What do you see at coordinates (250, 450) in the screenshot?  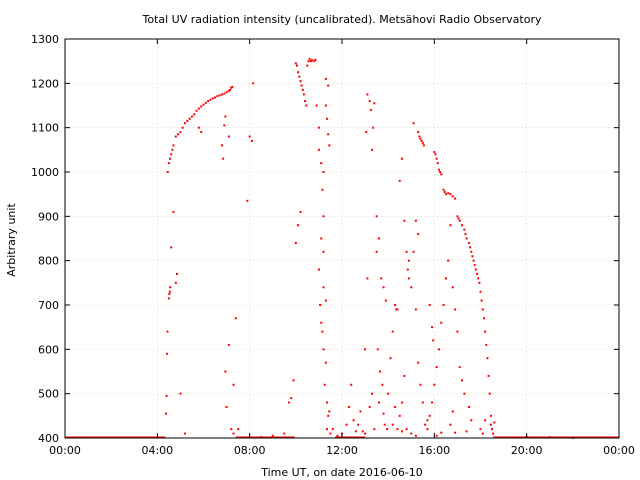 I see `x-tick-label: 08:00` at bounding box center [250, 450].